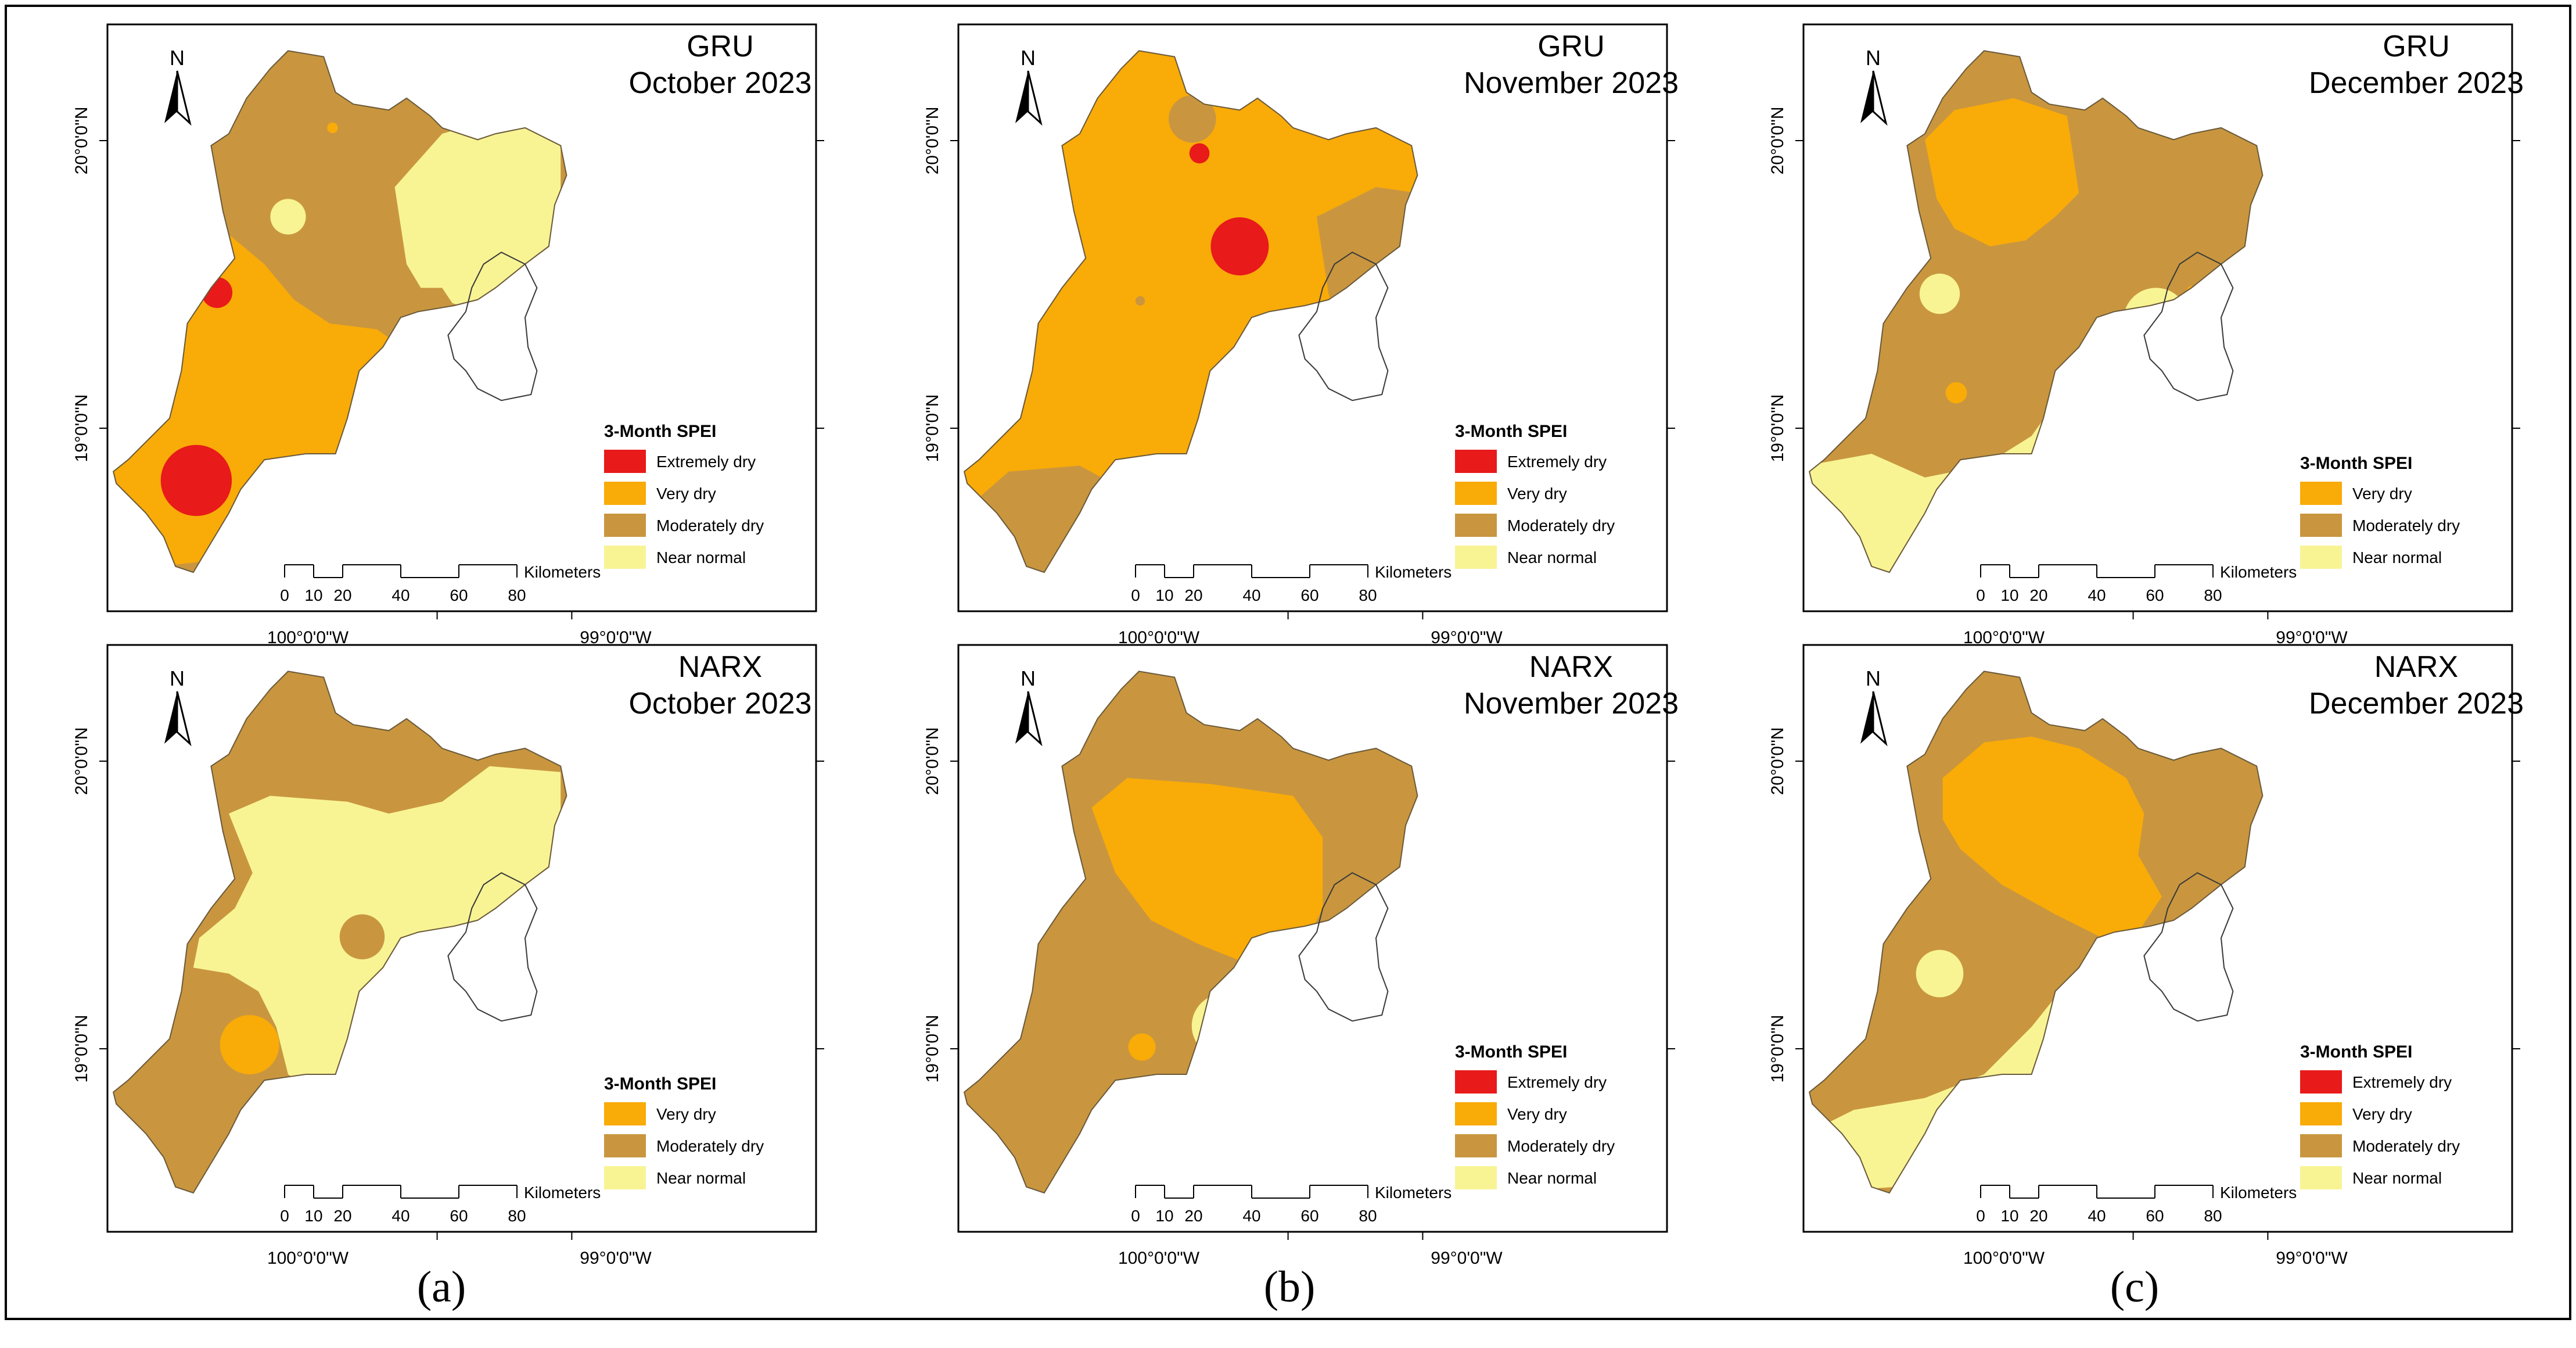 The image size is (2576, 1348). What do you see at coordinates (2416, 83) in the screenshot?
I see `panel-month-title: December 2023` at bounding box center [2416, 83].